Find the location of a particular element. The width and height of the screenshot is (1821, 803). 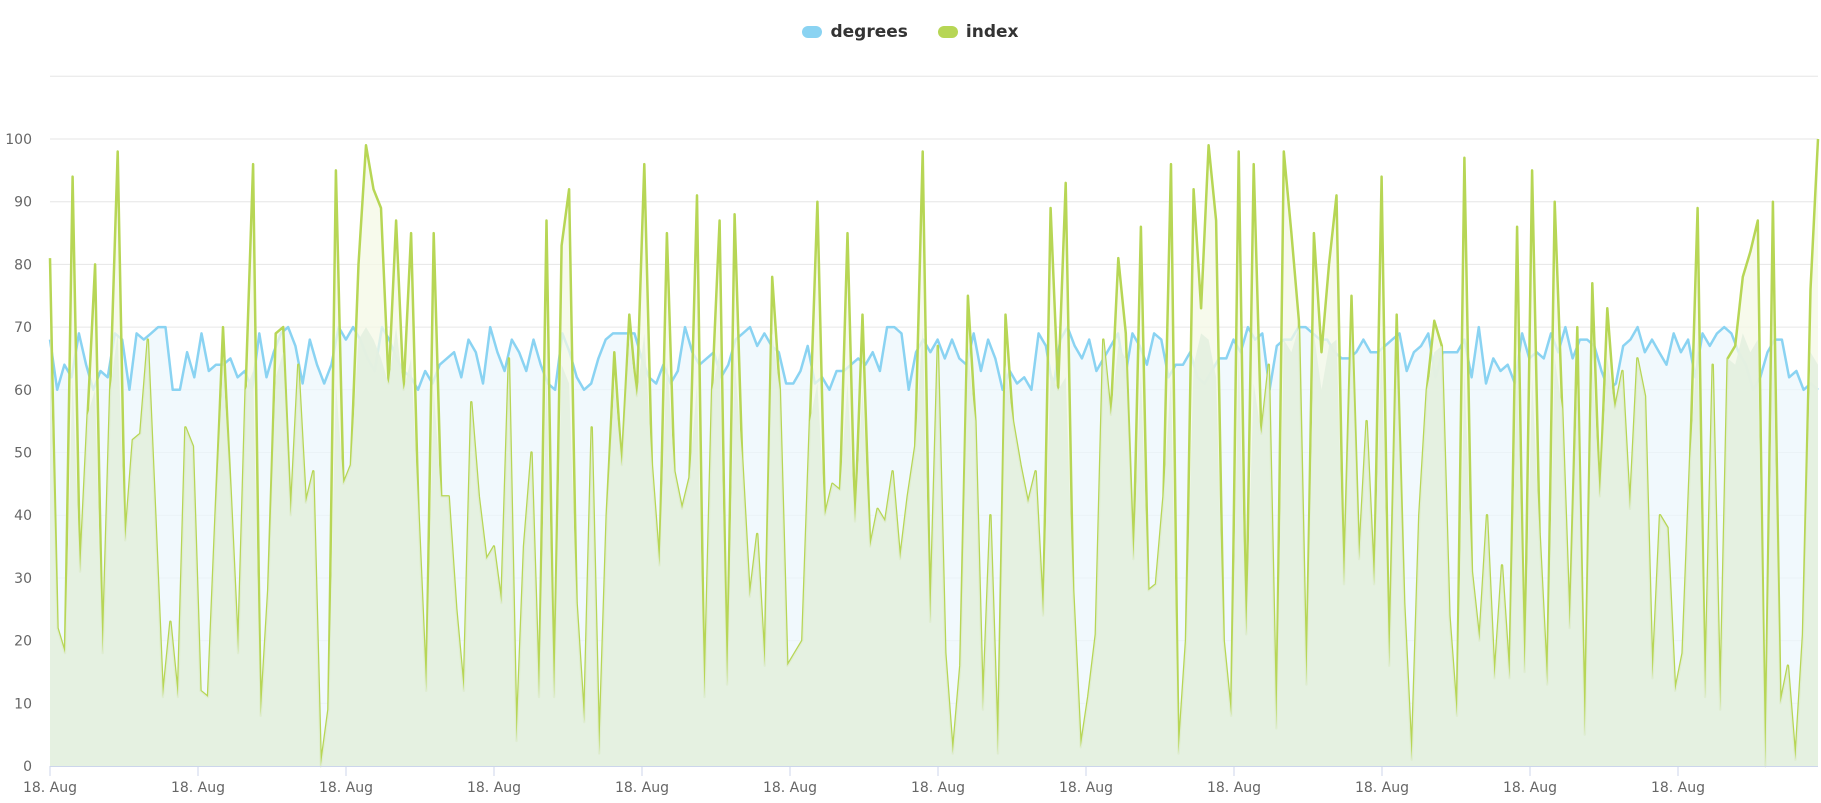

legend-item-index: index is located at coordinates (978, 32).